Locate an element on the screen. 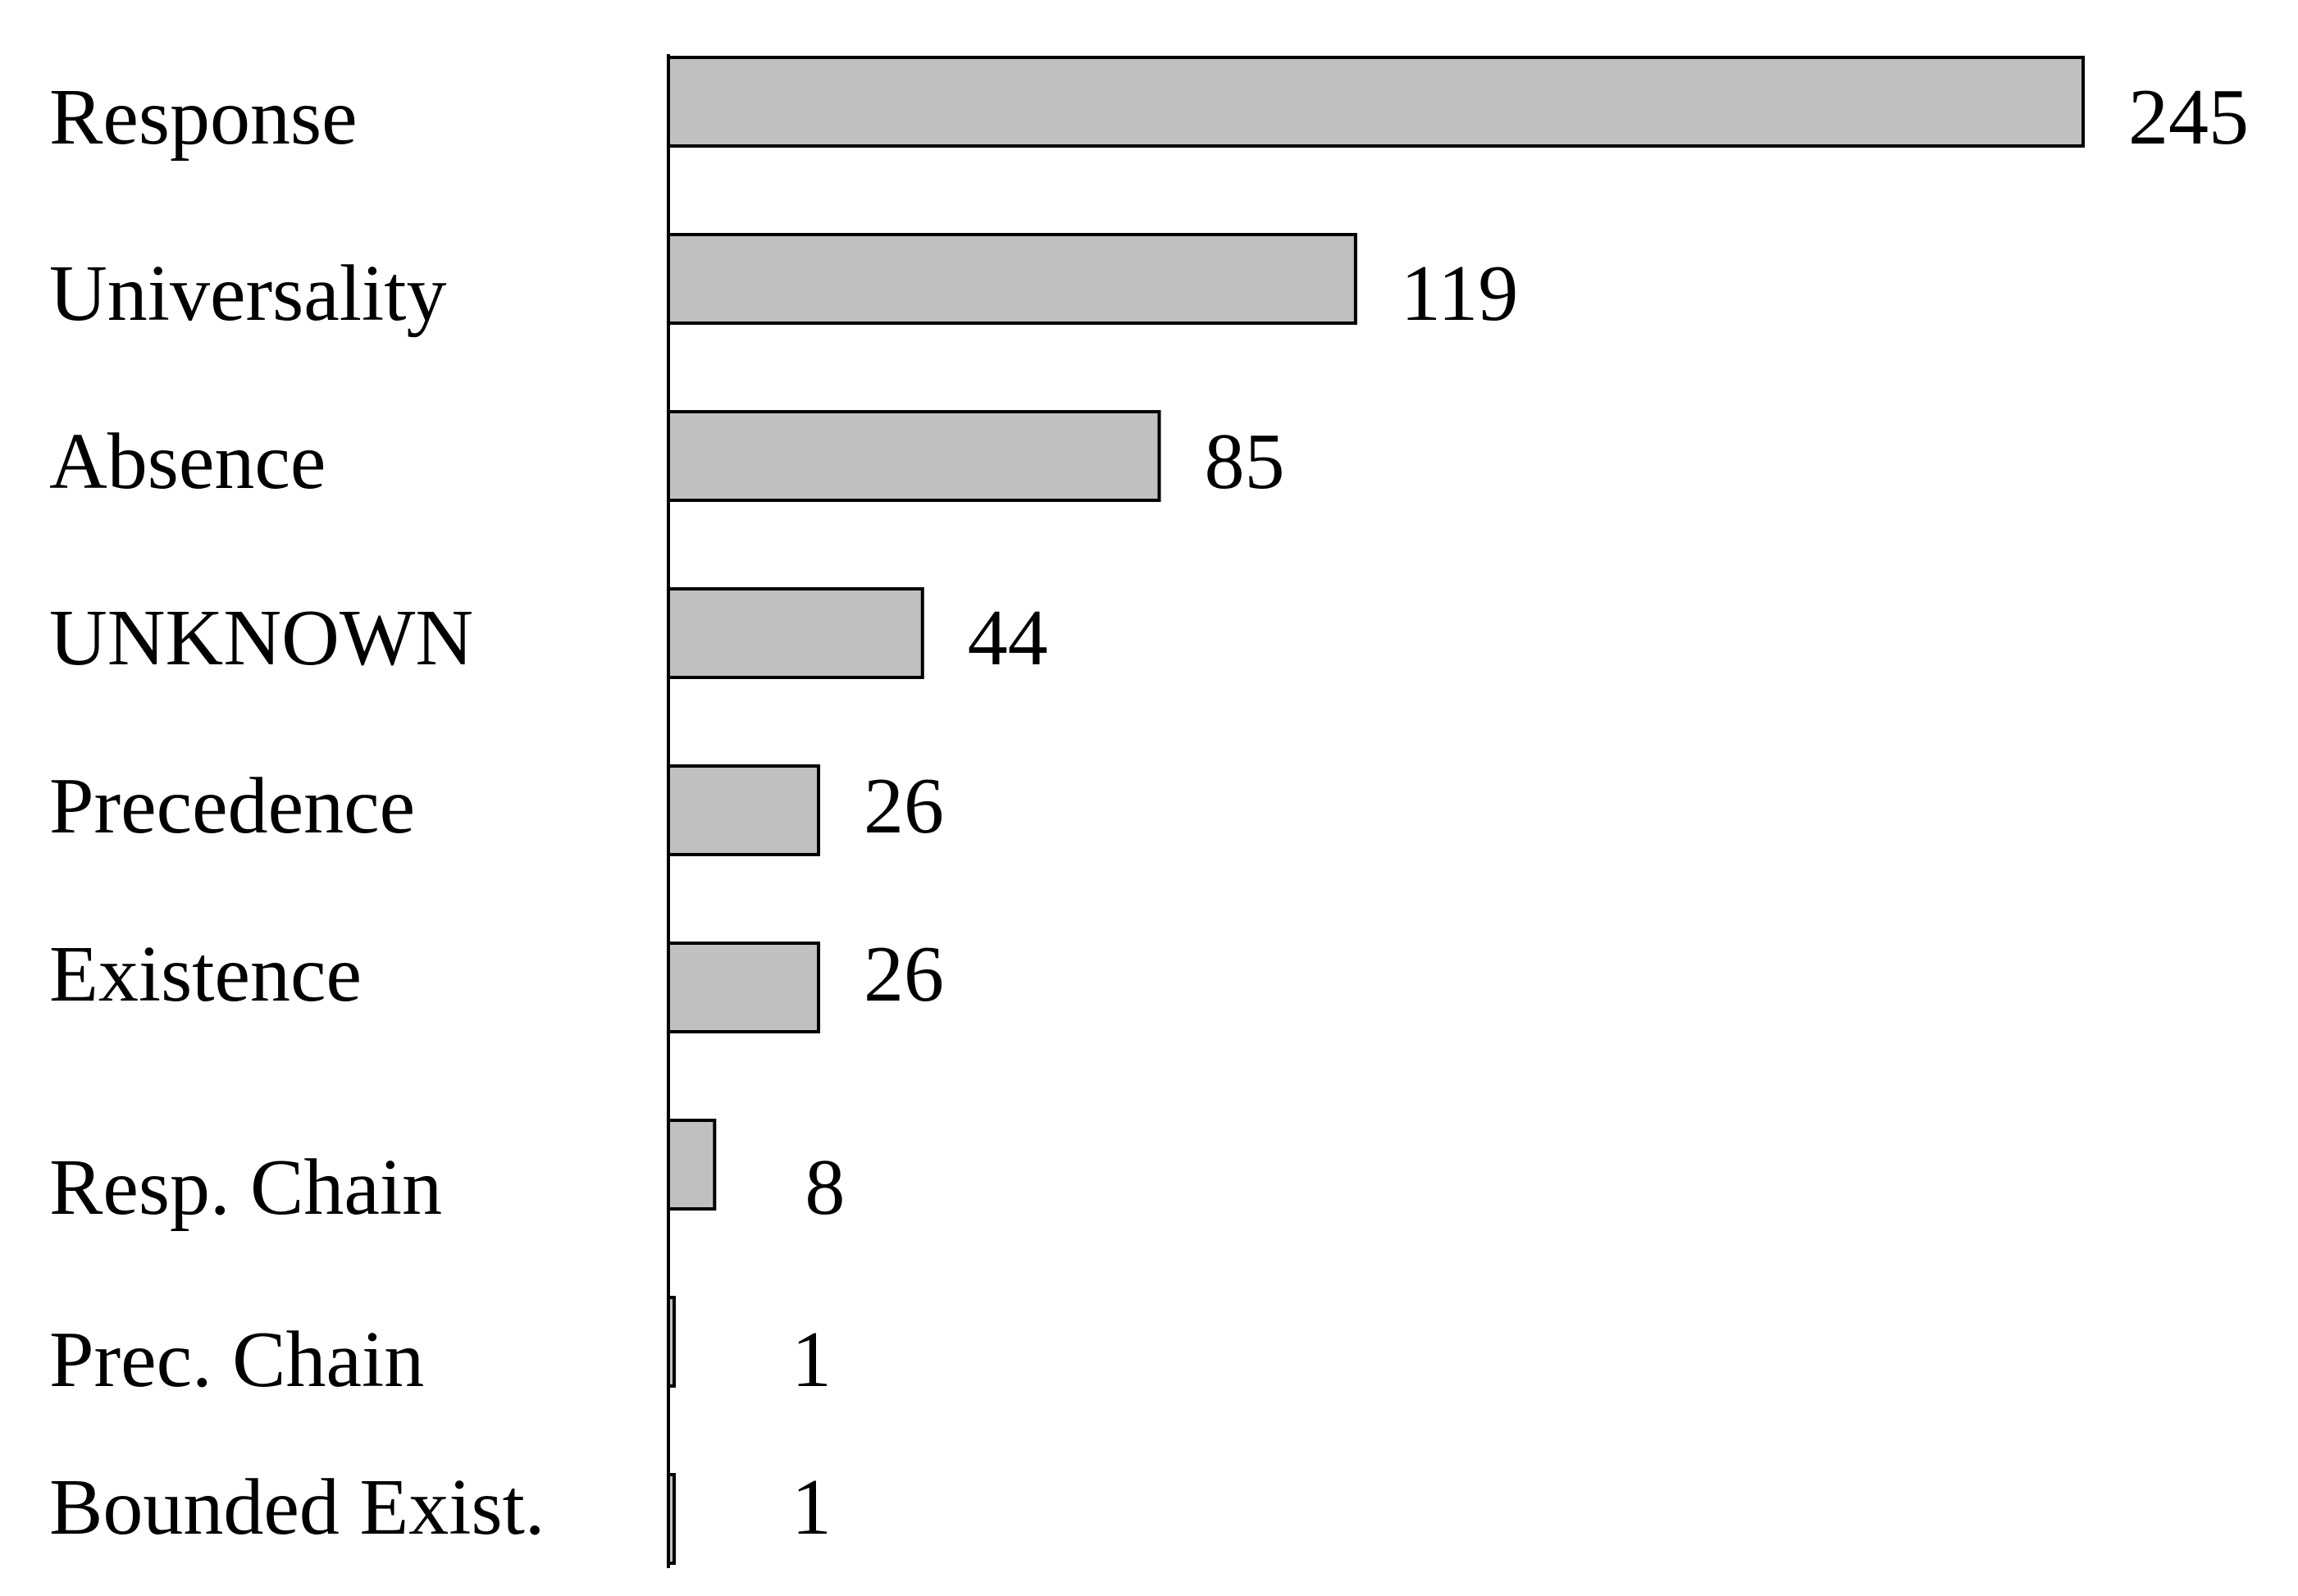  category-label-2: Absence is located at coordinates (187, 461).